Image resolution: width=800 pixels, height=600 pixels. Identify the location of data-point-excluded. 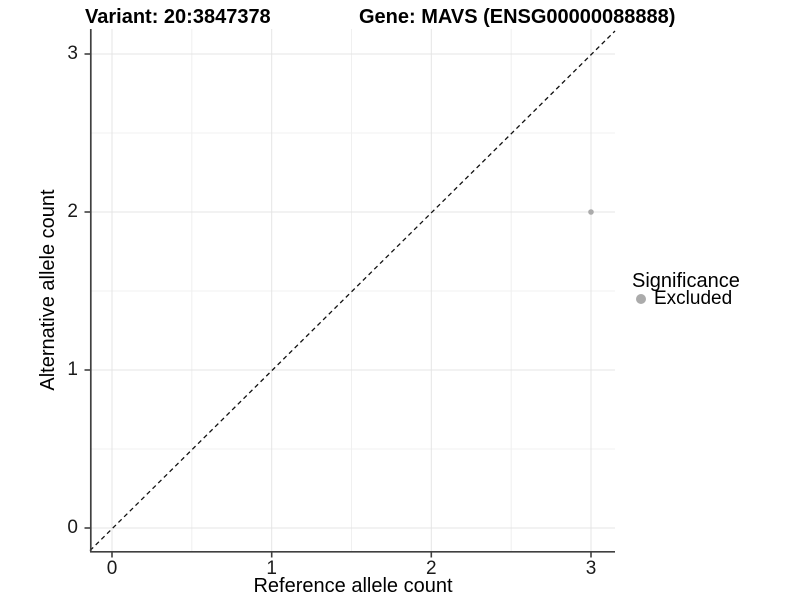
(591, 212).